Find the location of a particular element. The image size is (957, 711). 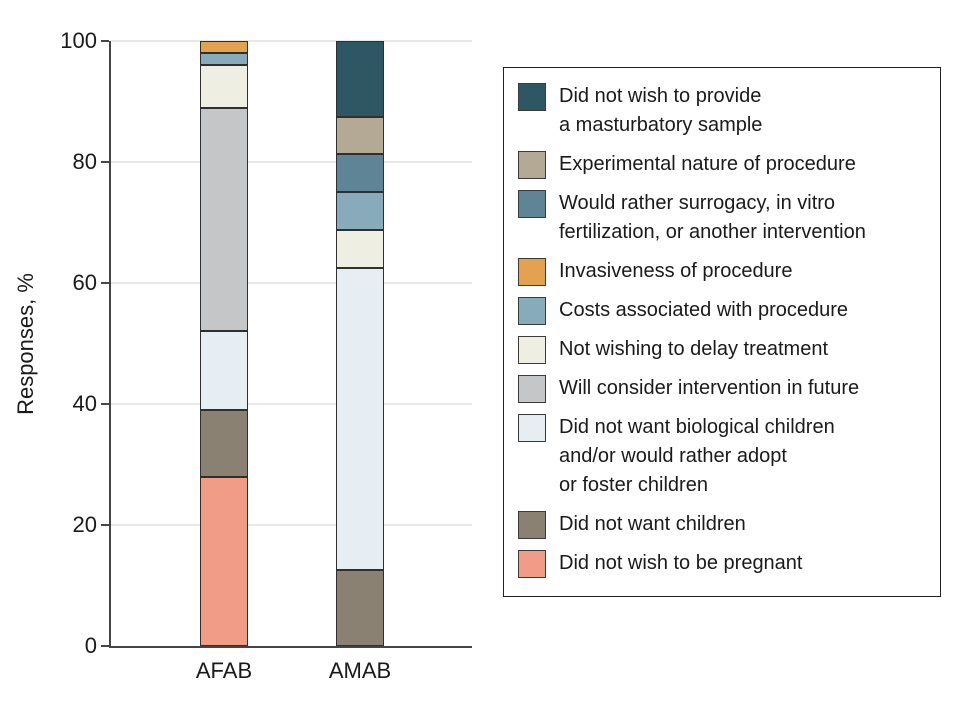

legend-item: Experimental nature of procedure is located at coordinates (722, 164).